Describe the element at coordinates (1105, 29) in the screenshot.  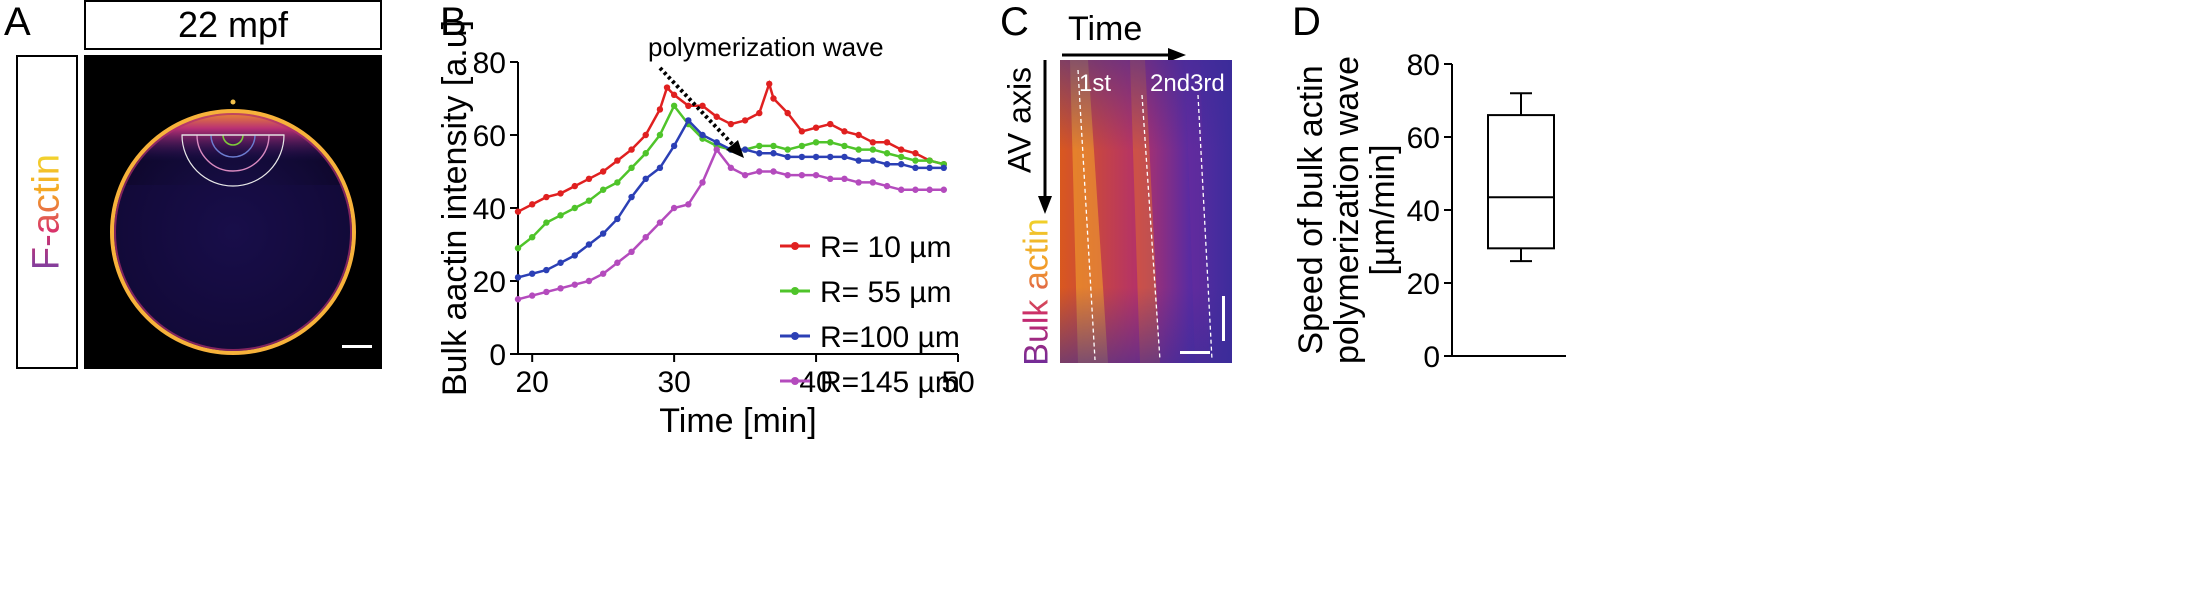
I see `time-label: Time` at that location.